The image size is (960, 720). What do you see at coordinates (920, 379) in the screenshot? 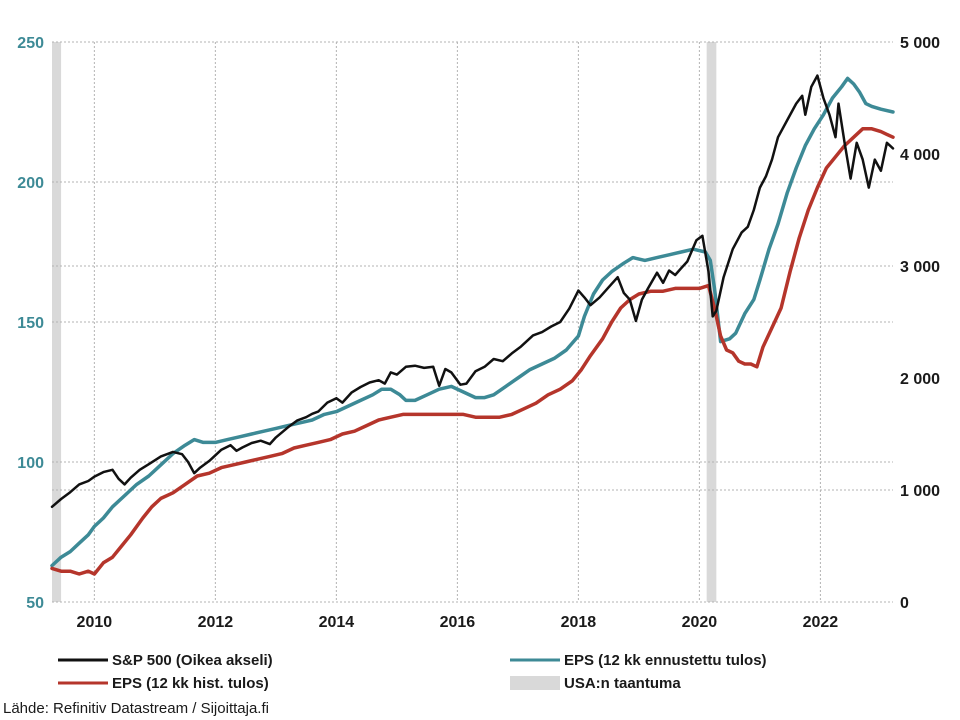
I see `right-tick-label-2: 2 000` at bounding box center [920, 379].